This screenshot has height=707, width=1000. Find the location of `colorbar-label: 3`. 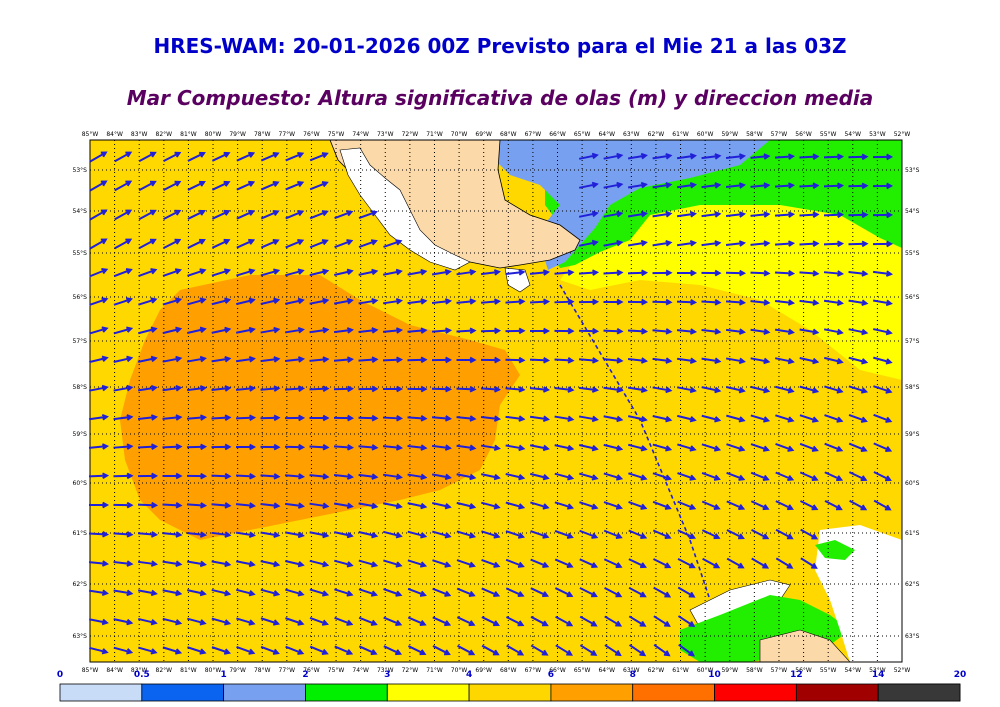

colorbar-label: 3 is located at coordinates (387, 675).